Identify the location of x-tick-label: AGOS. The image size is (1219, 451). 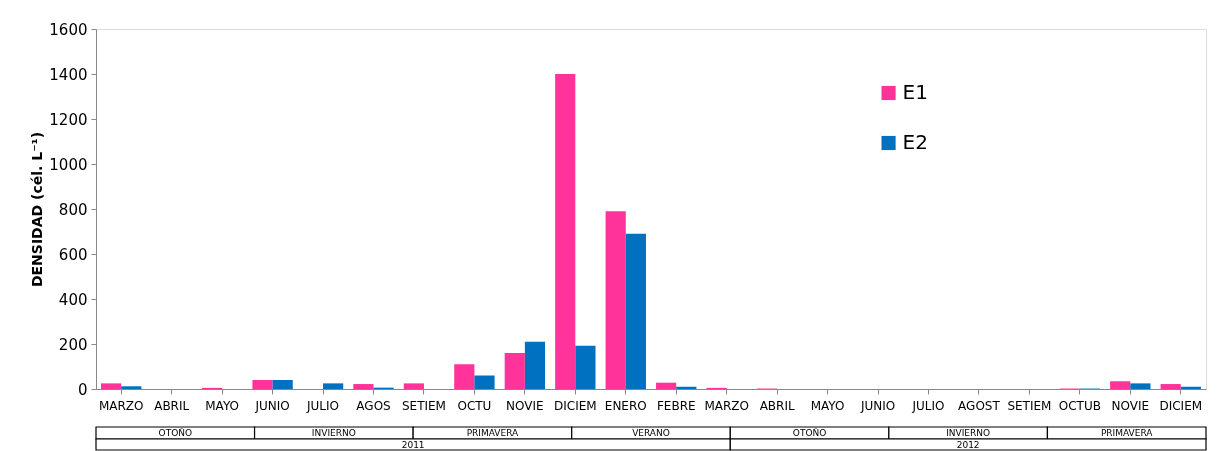
(373, 405).